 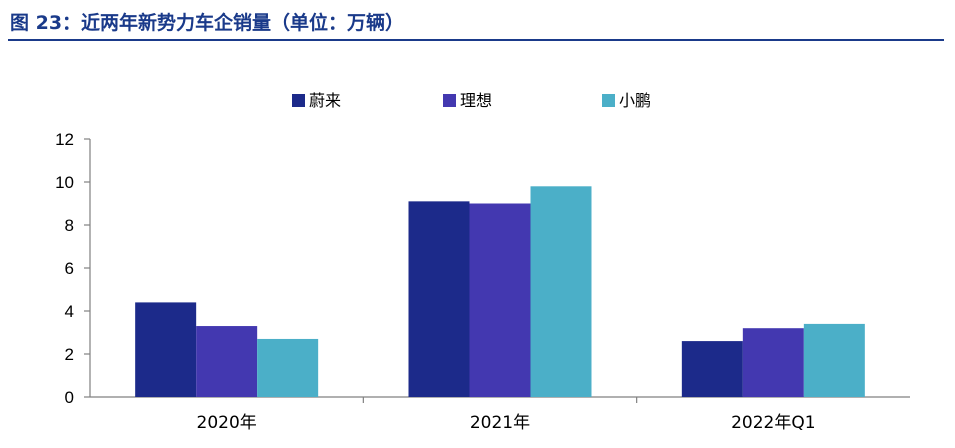 What do you see at coordinates (500, 423) in the screenshot?
I see `x-category-label: 2021年` at bounding box center [500, 423].